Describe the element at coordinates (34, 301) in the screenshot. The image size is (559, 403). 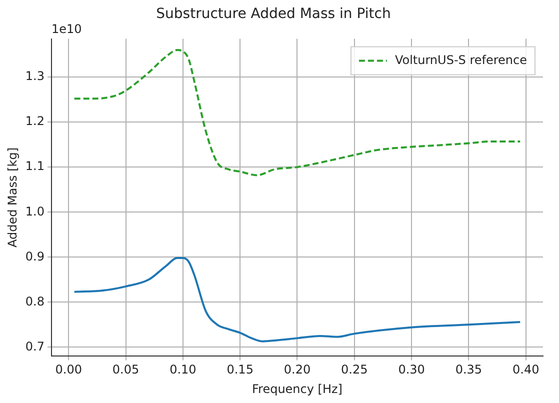
I see `y-tick-label: 0.8` at that location.